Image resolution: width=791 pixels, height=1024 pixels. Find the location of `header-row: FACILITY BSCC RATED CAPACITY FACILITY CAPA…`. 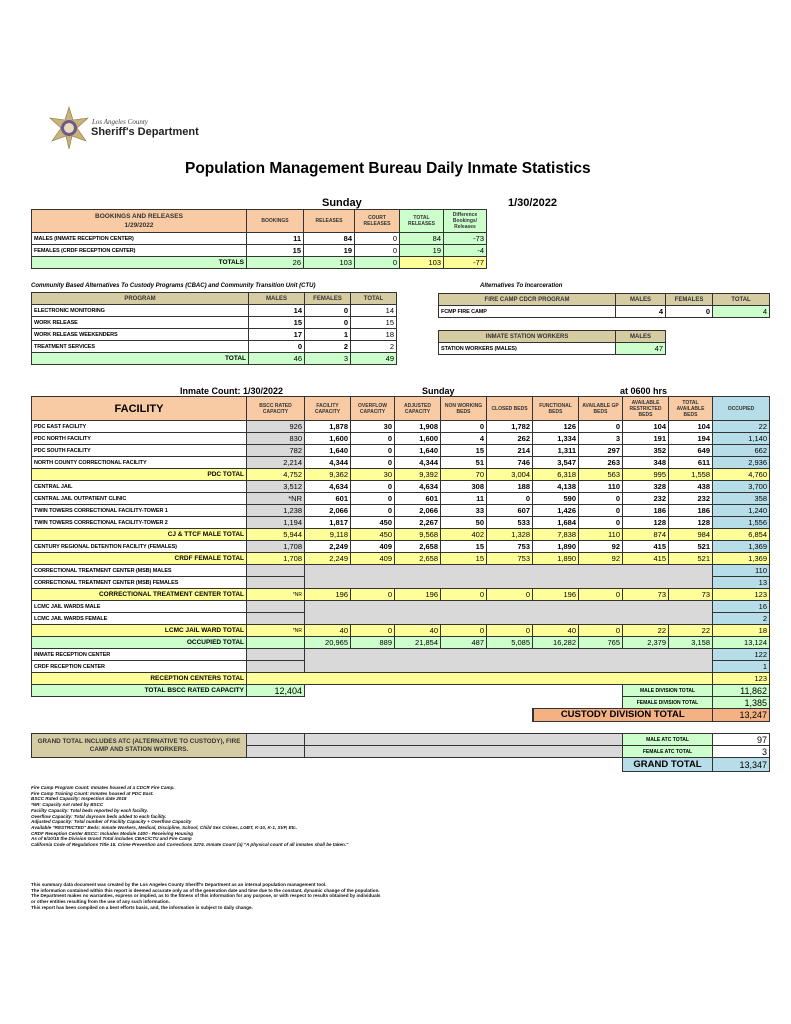

header-row: FACILITY BSCC RATED CAPACITY FACILITY CAPA… is located at coordinates (400, 408).